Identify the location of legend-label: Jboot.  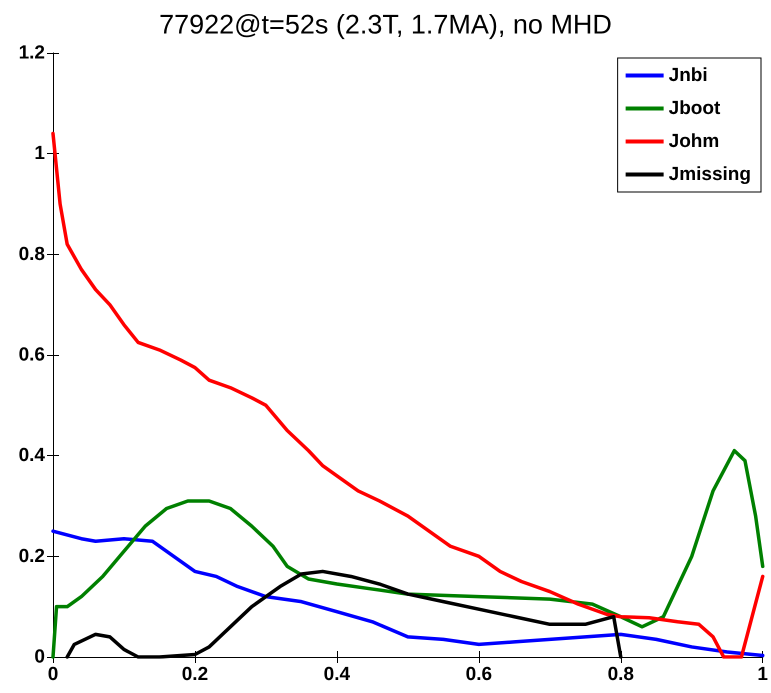
(695, 108).